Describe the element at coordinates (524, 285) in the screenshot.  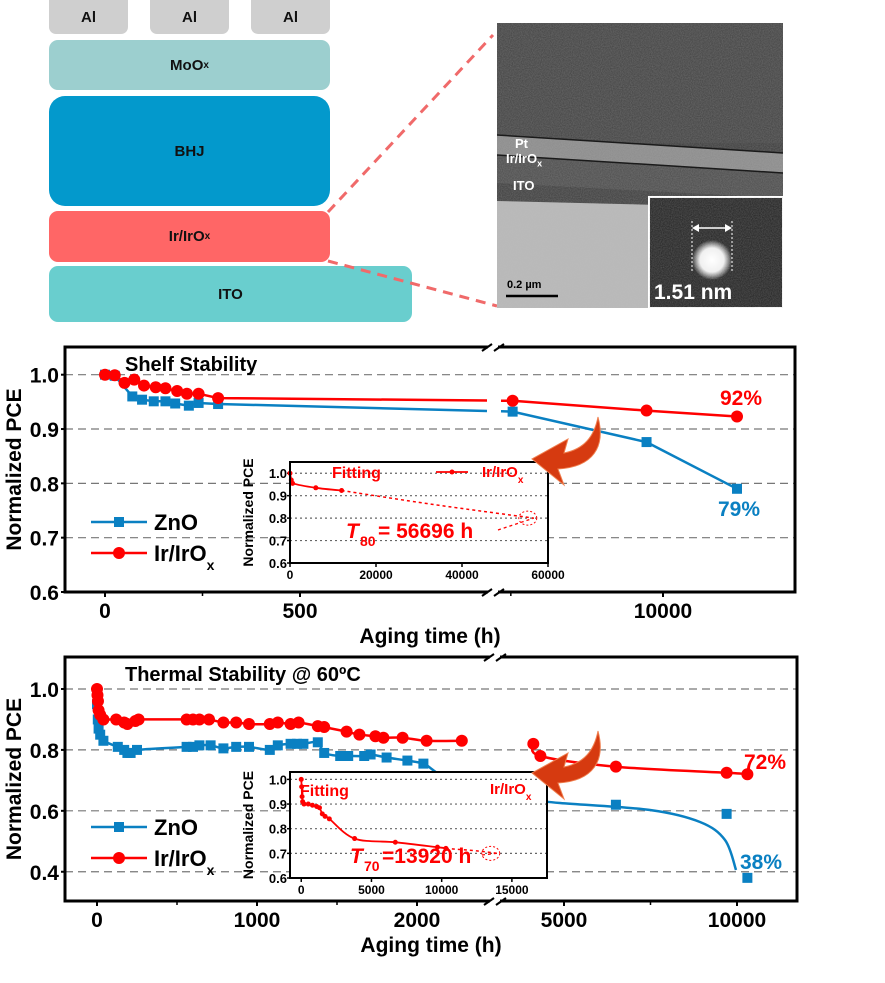
I see `scale-bar-label: 0.2 µm` at that location.